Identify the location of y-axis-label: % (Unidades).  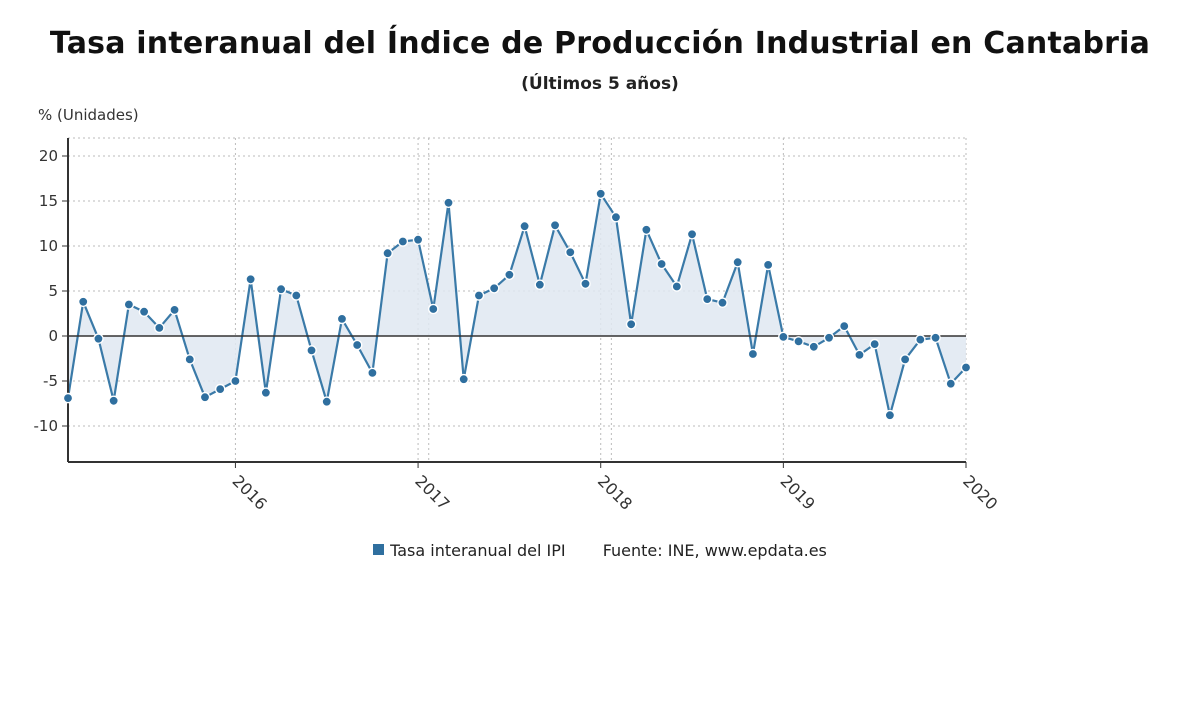
(88, 115).